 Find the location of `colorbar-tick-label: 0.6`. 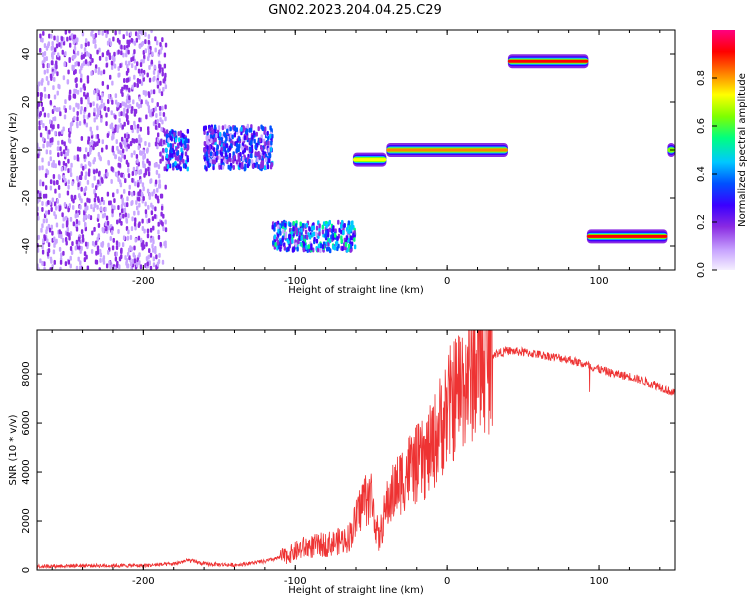

colorbar-tick-label: 0.6 is located at coordinates (701, 126).